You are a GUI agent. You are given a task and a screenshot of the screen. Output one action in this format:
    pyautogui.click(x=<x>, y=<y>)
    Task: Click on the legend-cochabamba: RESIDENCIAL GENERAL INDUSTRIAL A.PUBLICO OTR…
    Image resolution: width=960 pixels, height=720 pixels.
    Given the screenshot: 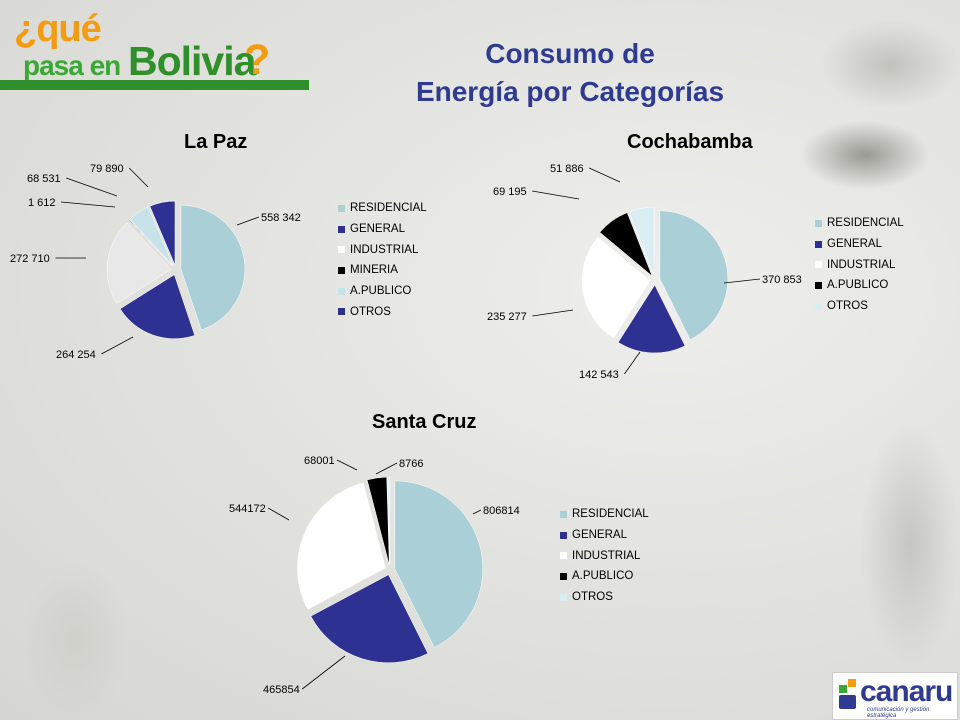 What is the action you would take?
    pyautogui.click(x=859, y=264)
    